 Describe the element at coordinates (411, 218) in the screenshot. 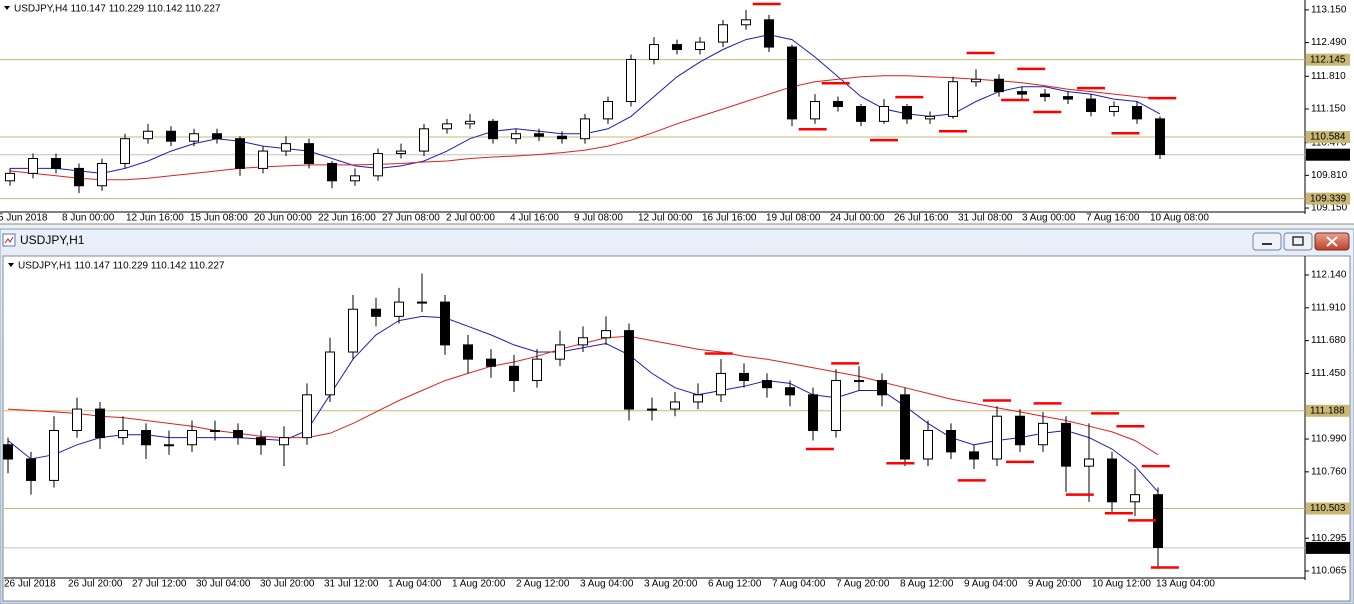

I see `x-tick-label: 27 Jun 08:00` at that location.